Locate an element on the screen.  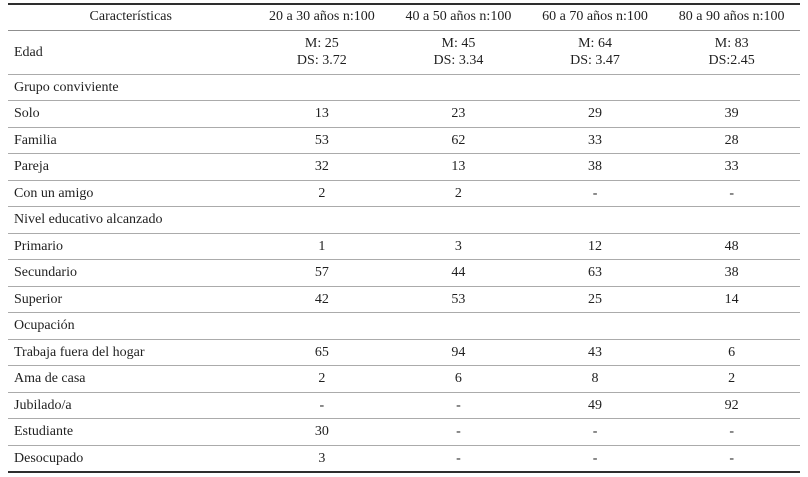
row-label: Trabaja fuera del hogar is located at coordinates (131, 353).